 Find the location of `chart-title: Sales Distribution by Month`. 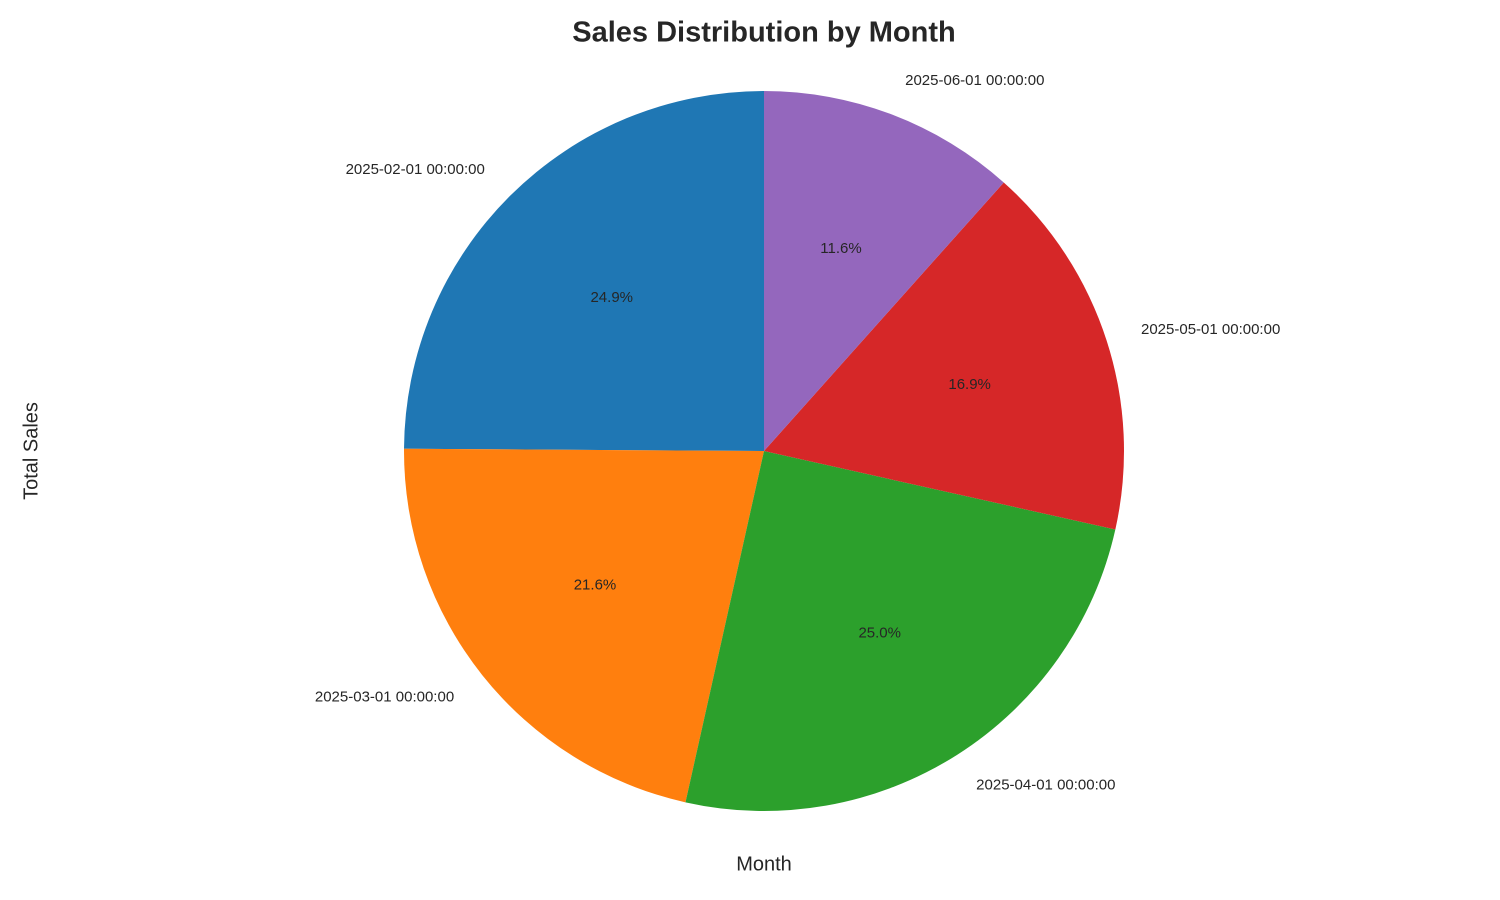

chart-title: Sales Distribution by Month is located at coordinates (763, 33).